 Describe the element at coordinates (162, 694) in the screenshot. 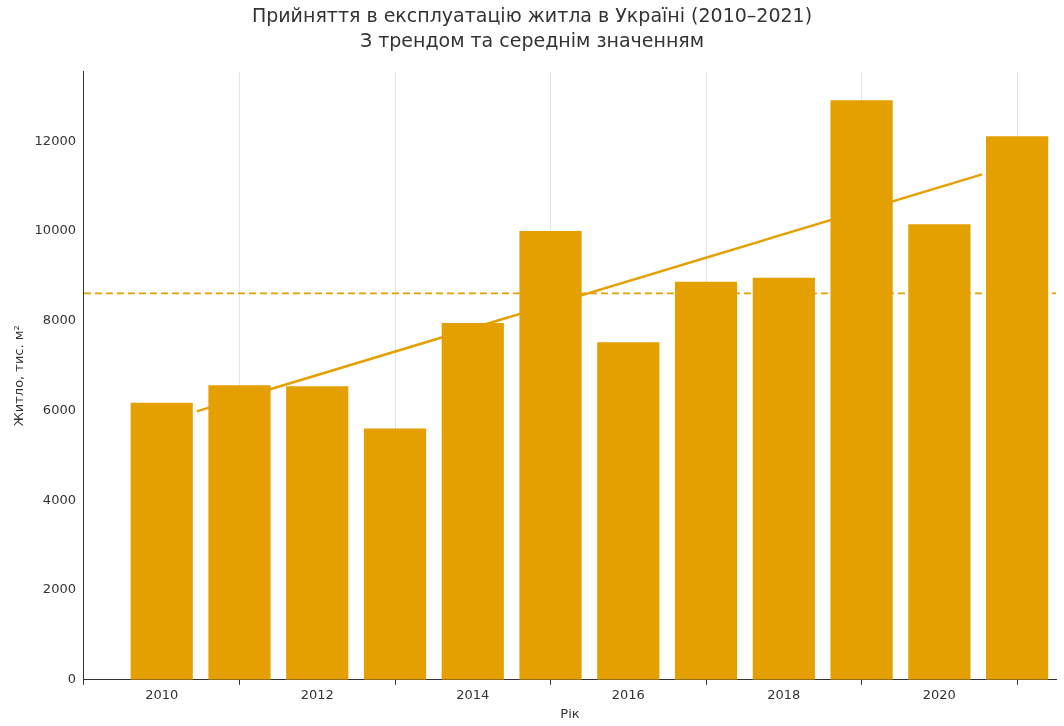

I see `x-tick-label: 2010` at that location.